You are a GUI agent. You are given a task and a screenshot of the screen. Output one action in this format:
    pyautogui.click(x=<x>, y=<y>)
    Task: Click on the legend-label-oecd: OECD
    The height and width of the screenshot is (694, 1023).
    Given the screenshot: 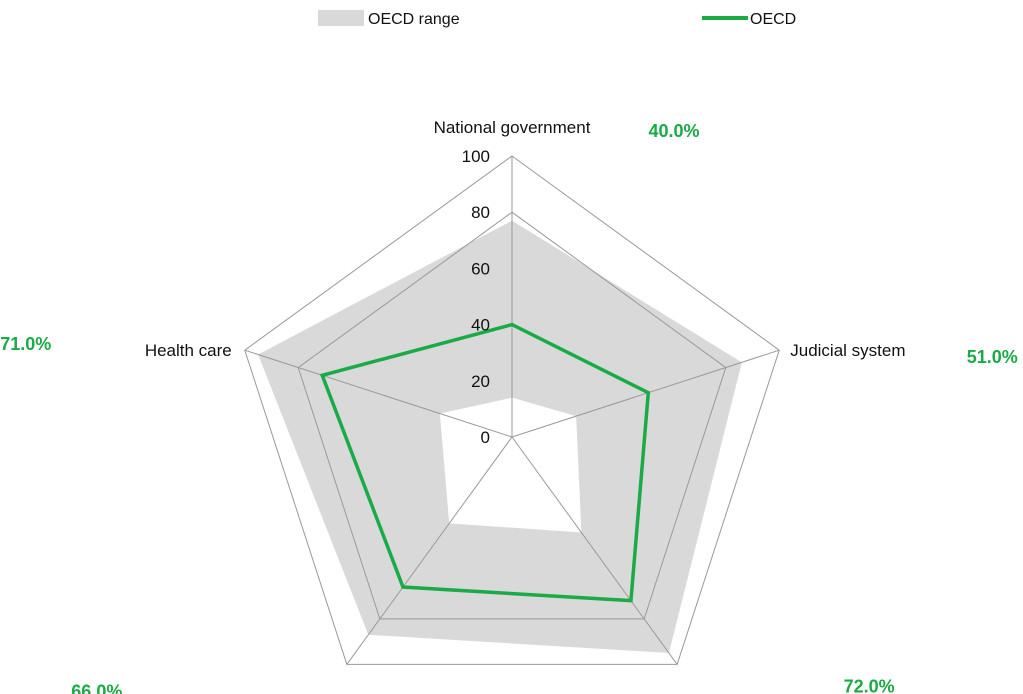 What is the action you would take?
    pyautogui.click(x=773, y=19)
    